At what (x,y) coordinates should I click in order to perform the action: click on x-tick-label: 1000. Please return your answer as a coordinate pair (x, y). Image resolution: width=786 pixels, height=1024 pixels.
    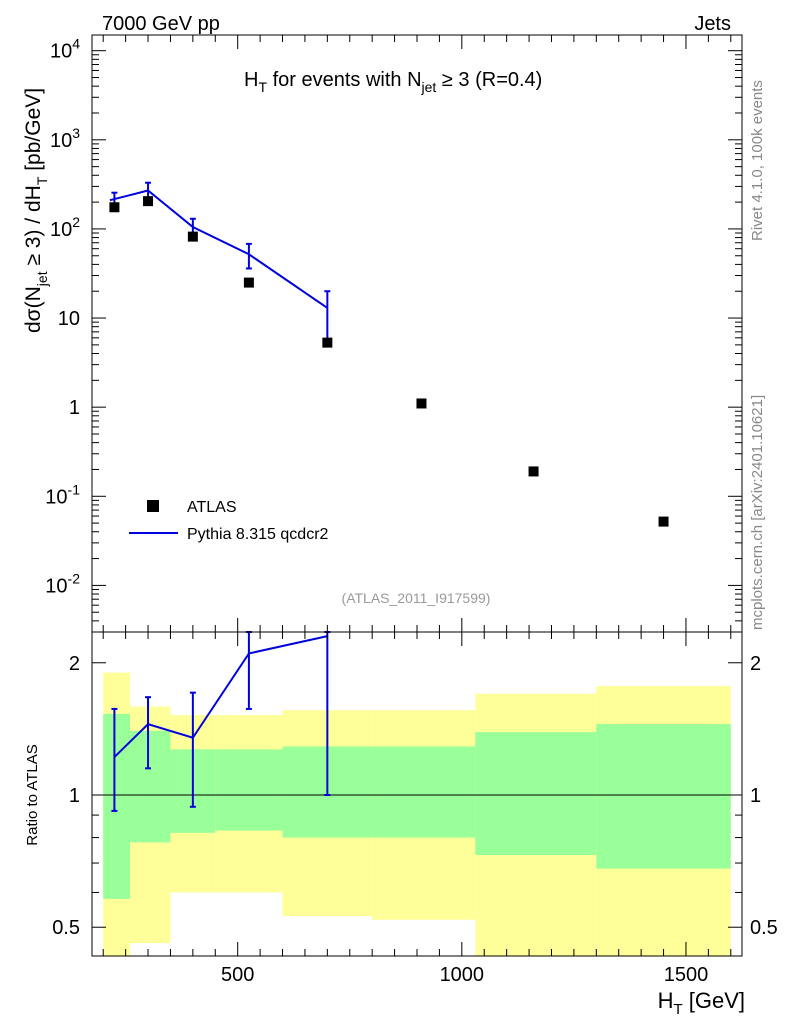
    Looking at the image, I should click on (462, 975).